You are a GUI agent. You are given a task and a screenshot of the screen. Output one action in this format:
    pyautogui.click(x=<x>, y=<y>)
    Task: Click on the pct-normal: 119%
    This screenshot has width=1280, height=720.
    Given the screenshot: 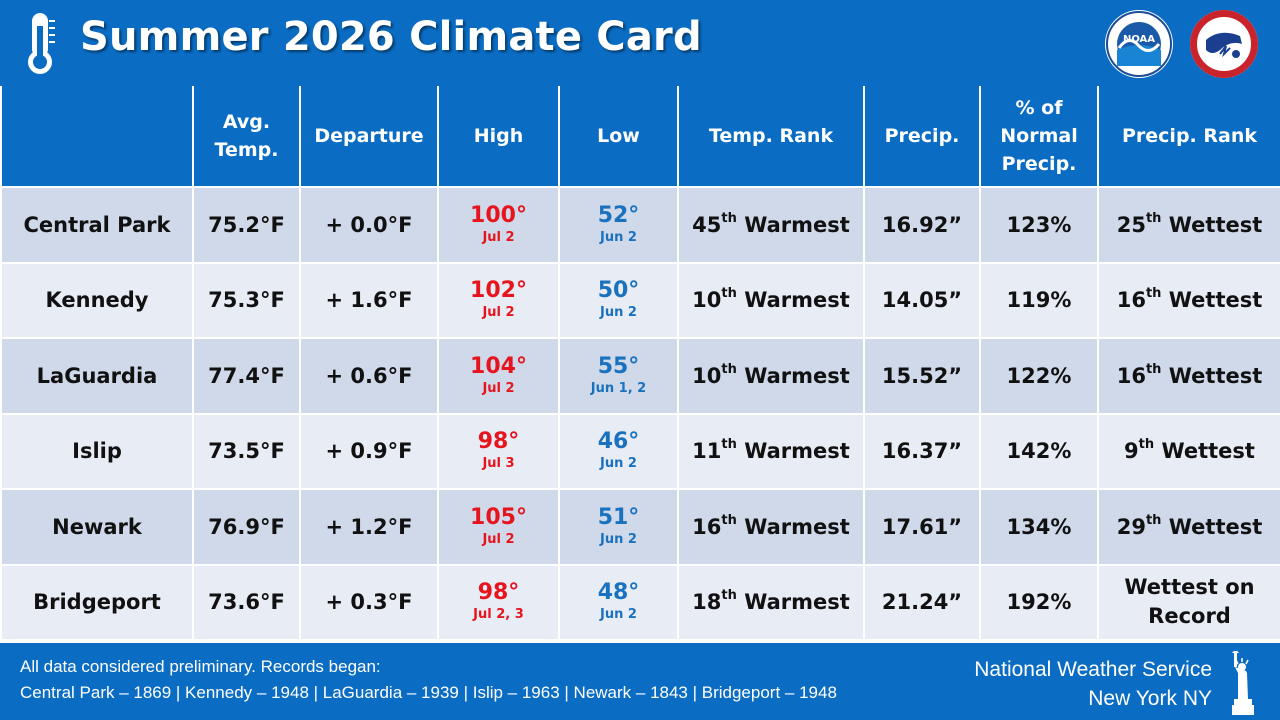 What is the action you would take?
    pyautogui.click(x=1039, y=300)
    